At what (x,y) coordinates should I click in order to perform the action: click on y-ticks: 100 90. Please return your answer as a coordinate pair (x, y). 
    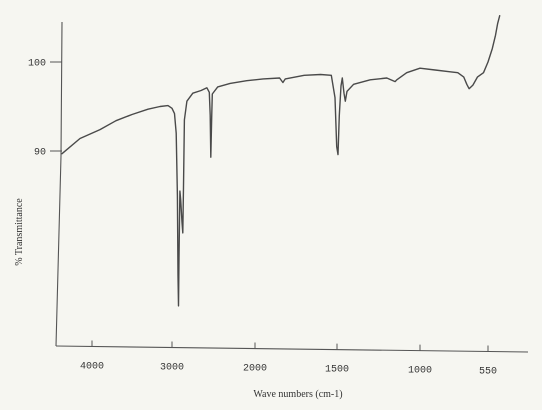
    Looking at the image, I should click on (45, 109).